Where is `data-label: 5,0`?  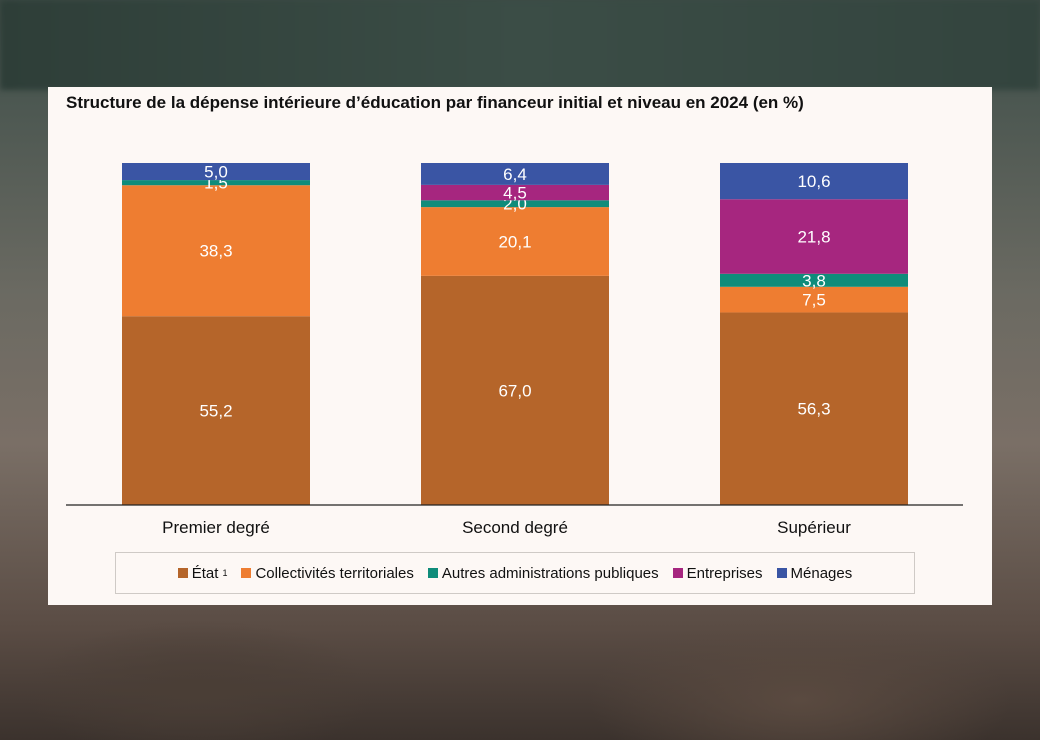 data-label: 5,0 is located at coordinates (216, 172).